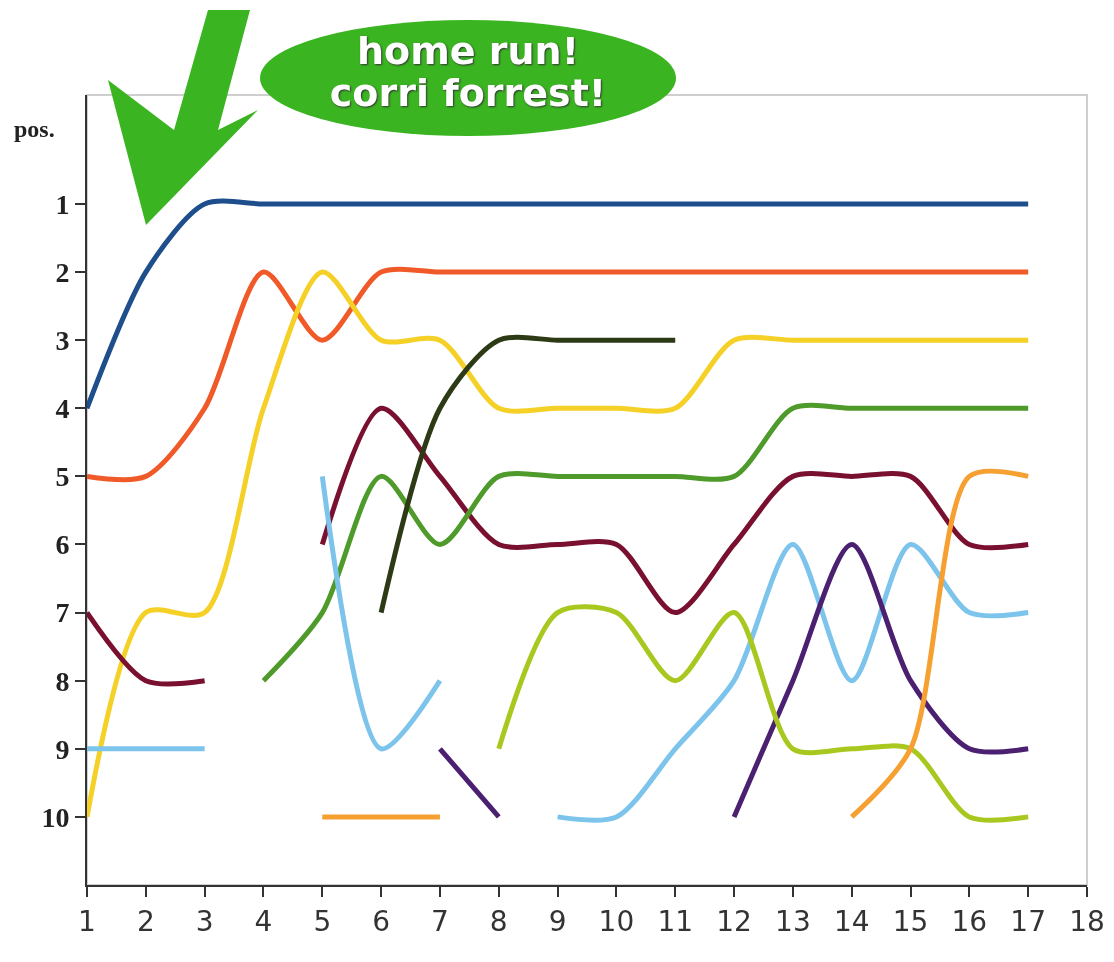 Image resolution: width=1114 pixels, height=962 pixels. What do you see at coordinates (468, 72) in the screenshot?
I see `annotation: home run! corri forrest!` at bounding box center [468, 72].